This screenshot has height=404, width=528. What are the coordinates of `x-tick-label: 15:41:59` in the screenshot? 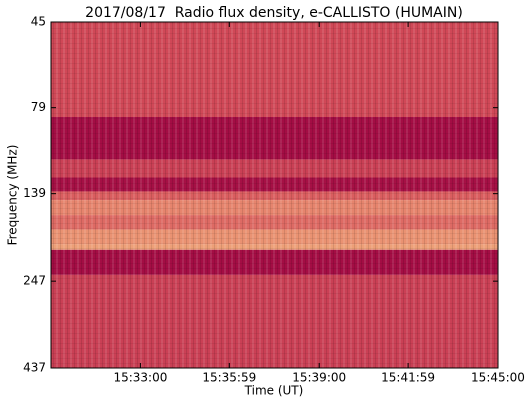 It's located at (408, 378).